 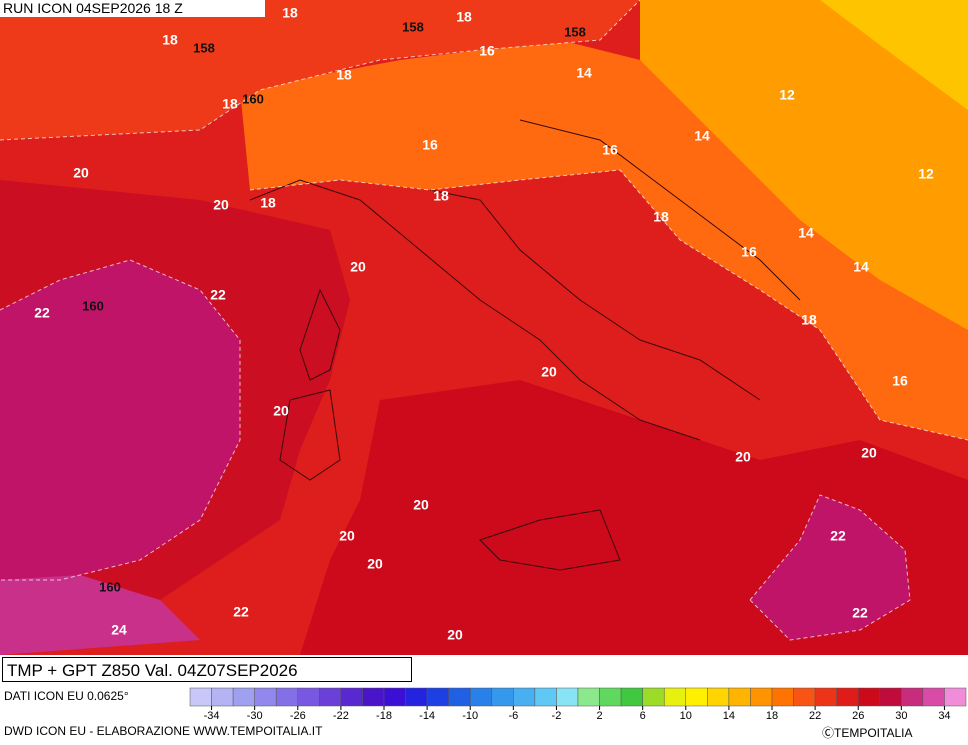 What do you see at coordinates (815, 716) in the screenshot?
I see `colorbar-tick-label: 22` at bounding box center [815, 716].